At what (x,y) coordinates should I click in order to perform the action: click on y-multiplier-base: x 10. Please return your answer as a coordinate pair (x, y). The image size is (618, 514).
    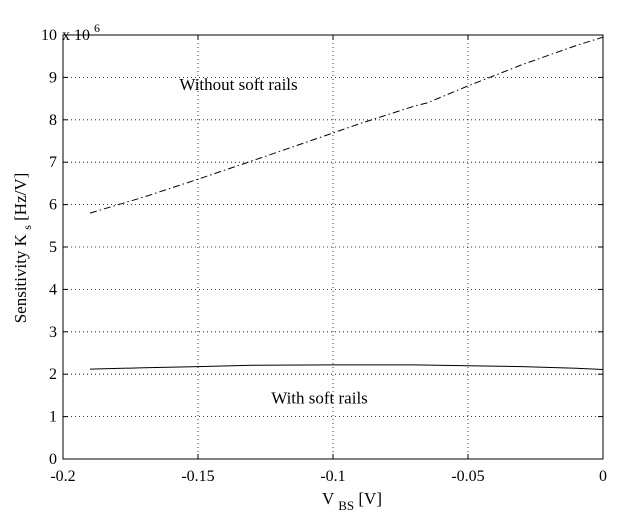
    Looking at the image, I should click on (76, 35).